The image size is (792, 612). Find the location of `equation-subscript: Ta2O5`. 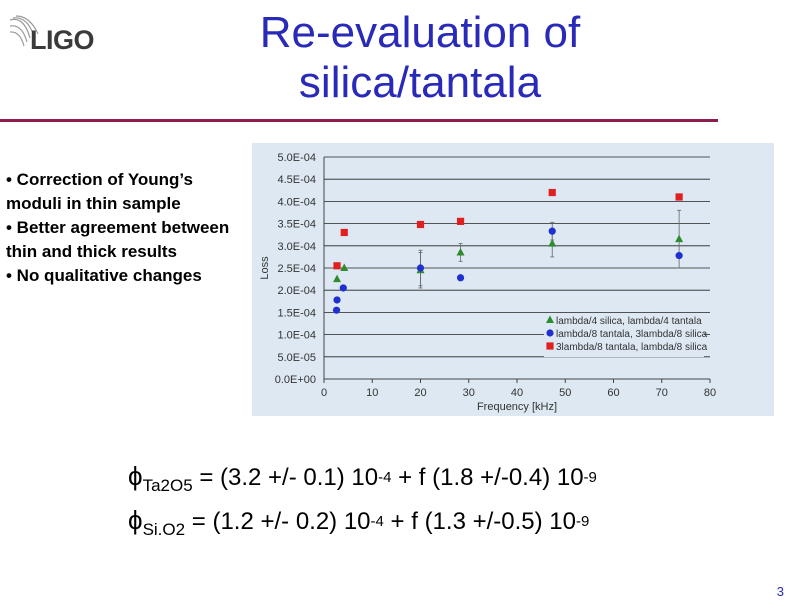

equation-subscript: Ta2O5 is located at coordinates (167, 485).